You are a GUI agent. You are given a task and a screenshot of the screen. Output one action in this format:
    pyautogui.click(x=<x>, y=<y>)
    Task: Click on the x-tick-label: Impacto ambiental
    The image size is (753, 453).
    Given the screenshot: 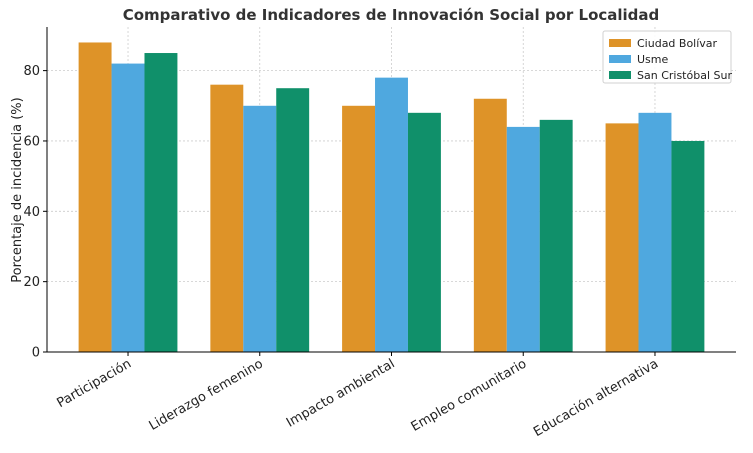 What is the action you would take?
    pyautogui.click(x=341, y=393)
    